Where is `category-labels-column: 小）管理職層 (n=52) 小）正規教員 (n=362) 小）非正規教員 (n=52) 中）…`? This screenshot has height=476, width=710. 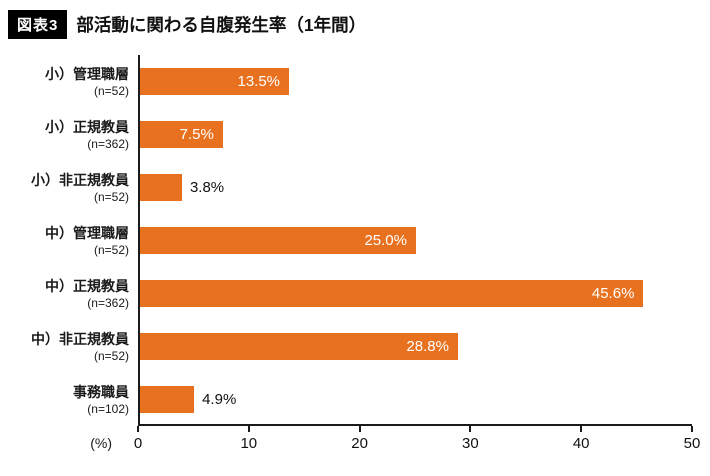 category-labels-column: 小）管理職層 (n=52) 小）正規教員 (n=362) 小）非正規教員 (n=52) 中）… is located at coordinates (73, 240).